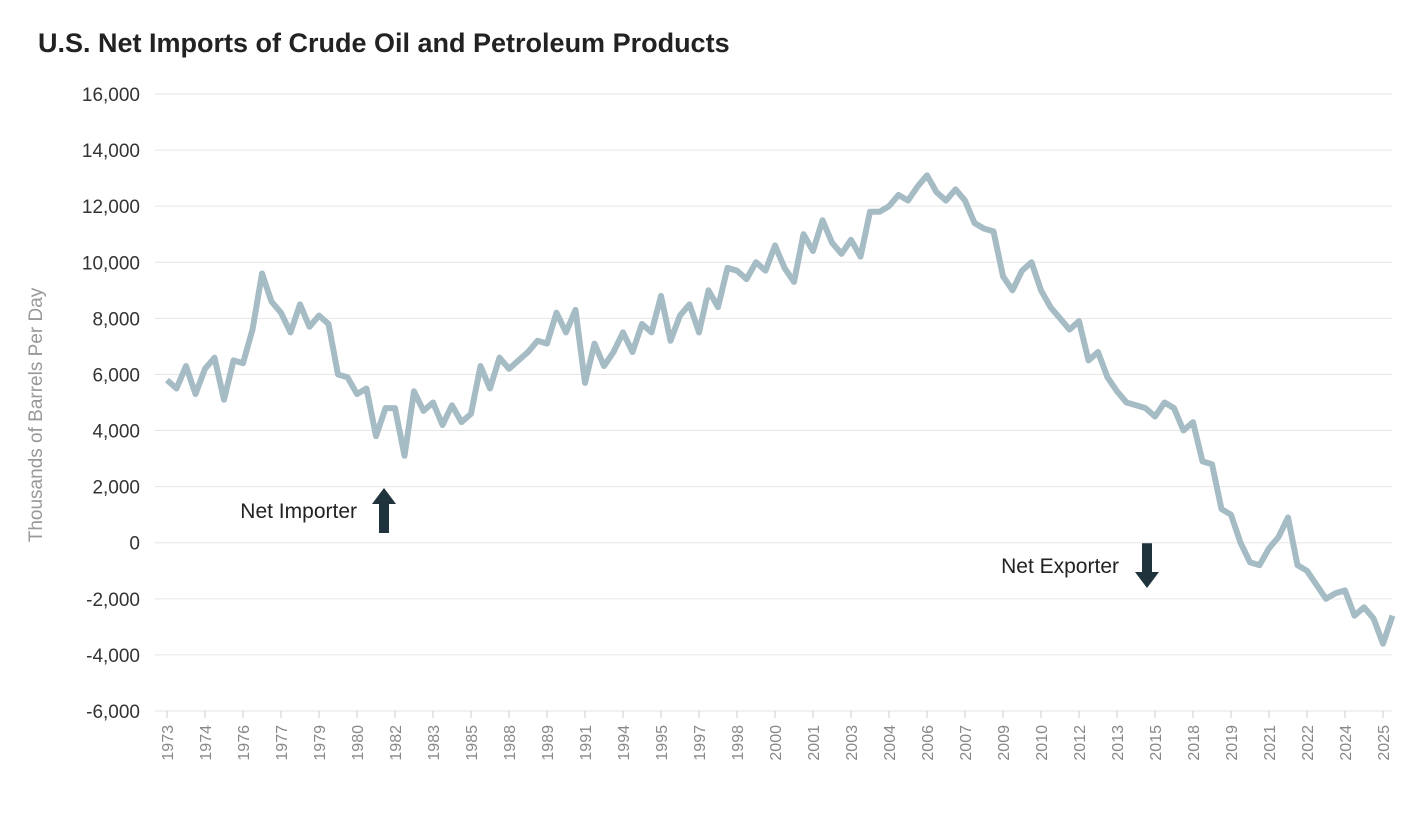 The image size is (1427, 838). I want to click on x-tick-label: 2009, so click(1004, 743).